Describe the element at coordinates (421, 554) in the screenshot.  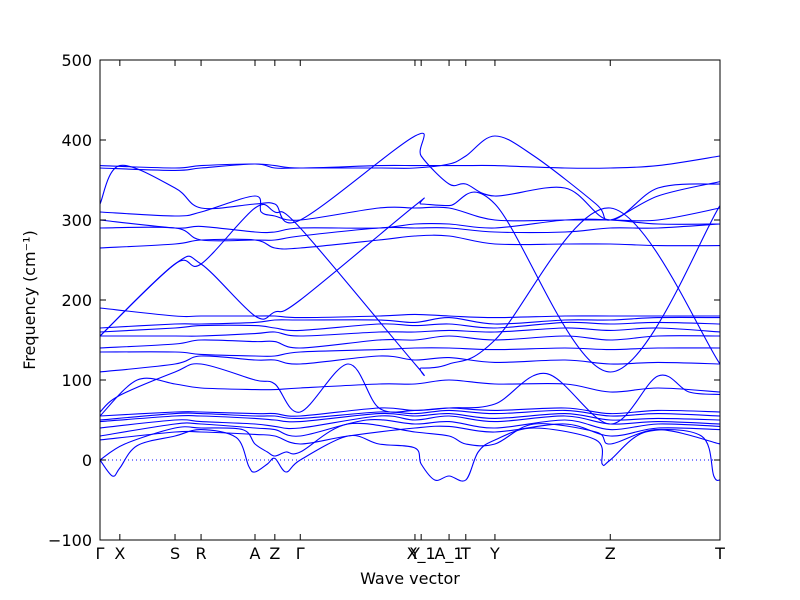
I see `high-symmetry-label: X_1` at that location.